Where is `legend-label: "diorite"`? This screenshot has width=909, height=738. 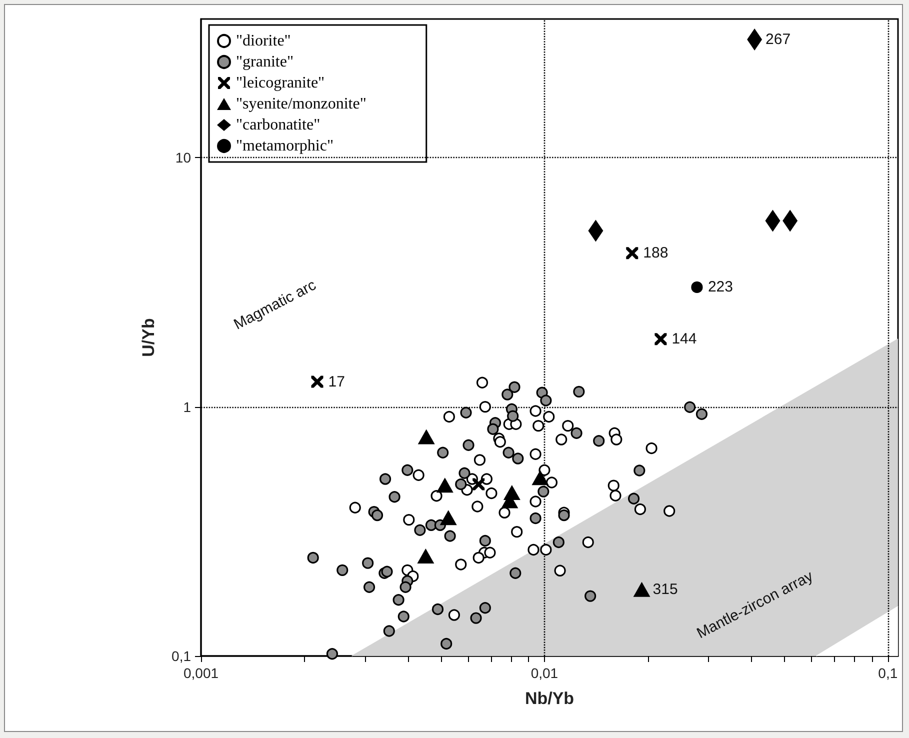 legend-label: "diorite" is located at coordinates (263, 41).